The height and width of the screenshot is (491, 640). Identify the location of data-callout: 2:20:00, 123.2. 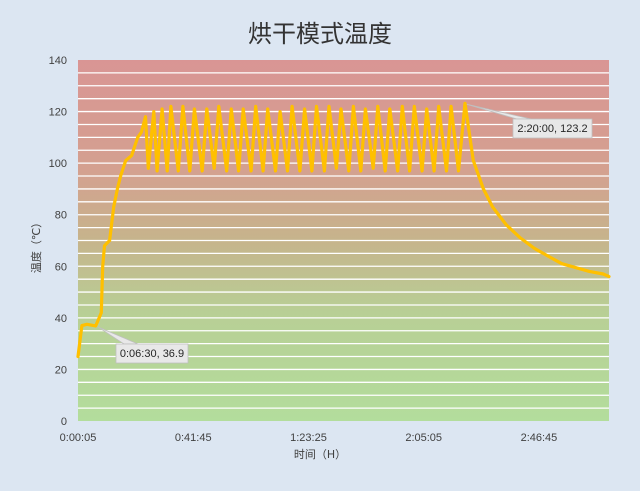
(529, 121).